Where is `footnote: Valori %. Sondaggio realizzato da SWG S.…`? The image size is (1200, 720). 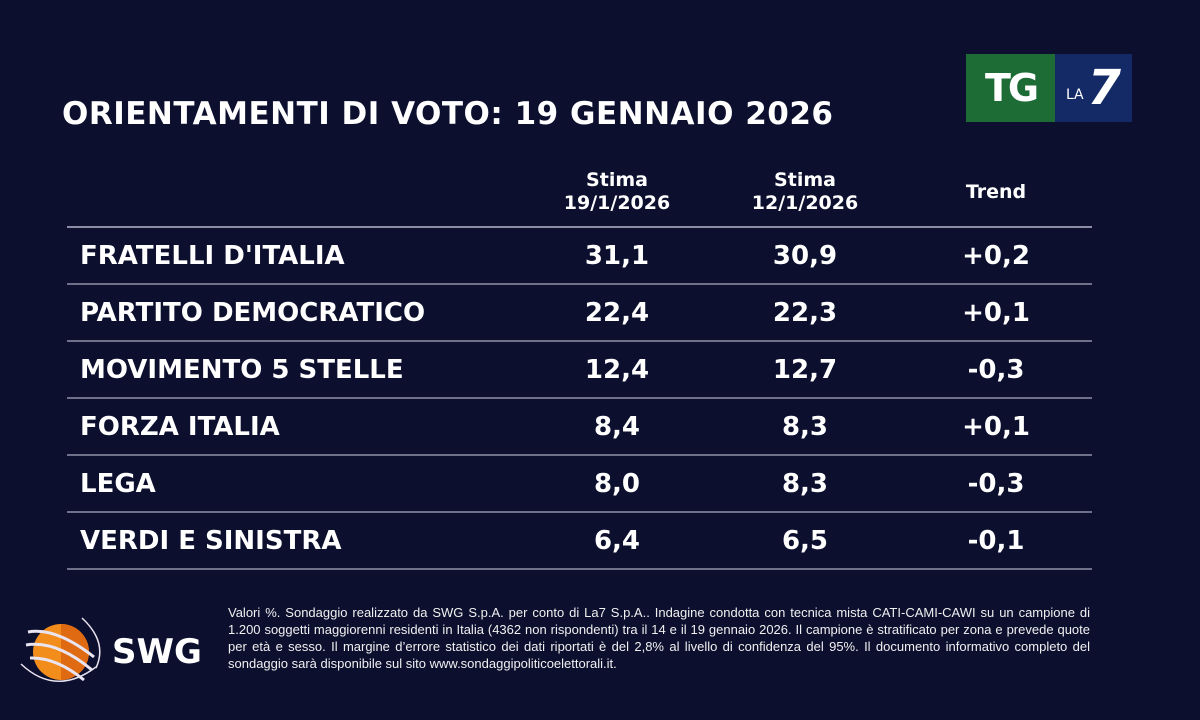 footnote: Valori %. Sondaggio realizzato da SWG S.… is located at coordinates (659, 638).